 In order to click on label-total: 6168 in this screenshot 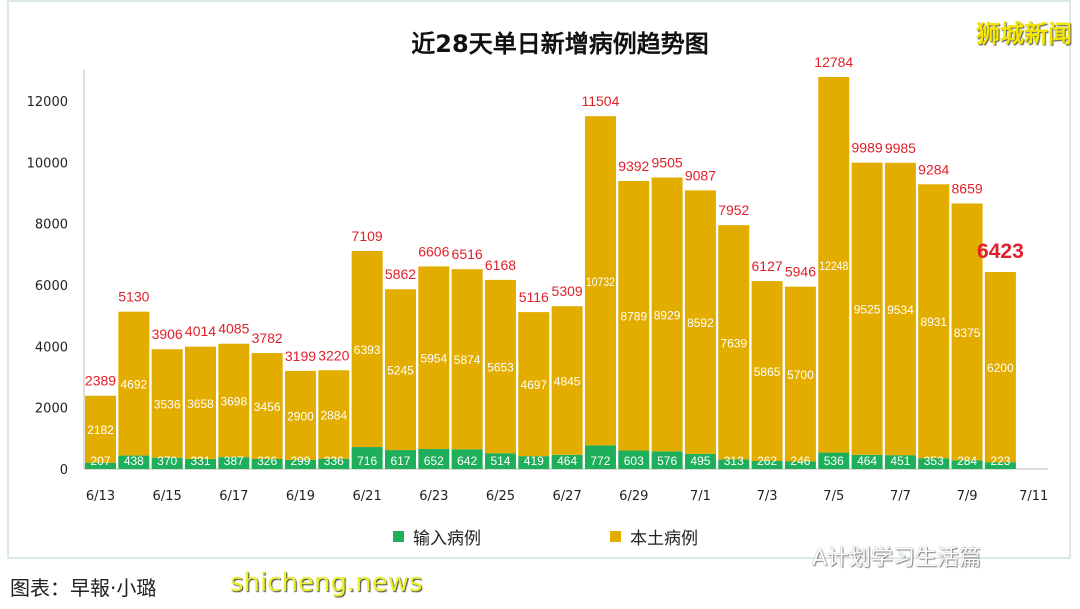, I will do `click(500, 265)`.